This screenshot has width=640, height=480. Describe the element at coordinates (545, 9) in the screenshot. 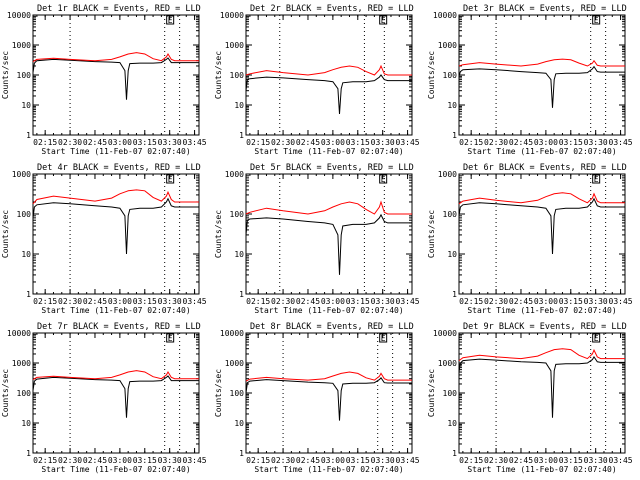

I see `panel-title: Det 3r BLACK = Events, RED = LLD` at that location.